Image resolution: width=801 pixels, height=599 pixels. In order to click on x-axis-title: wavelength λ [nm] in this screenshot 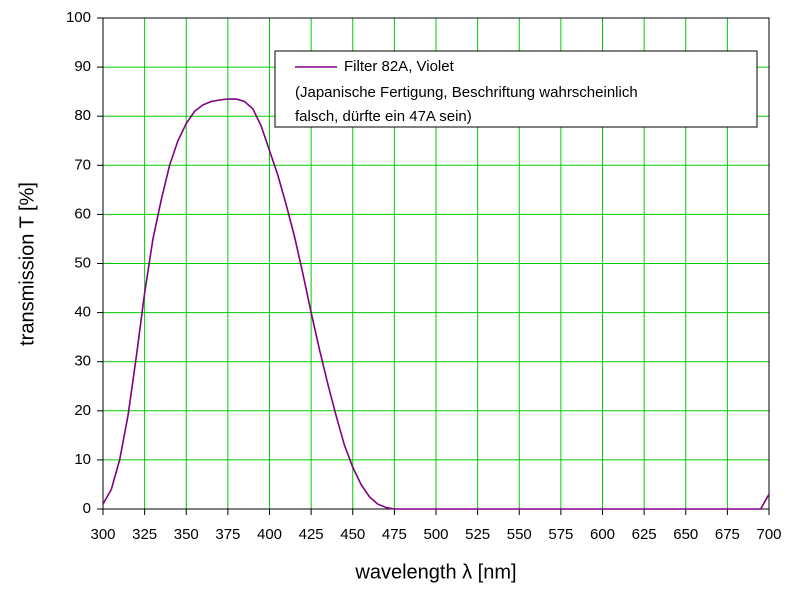, I will do `click(435, 572)`.